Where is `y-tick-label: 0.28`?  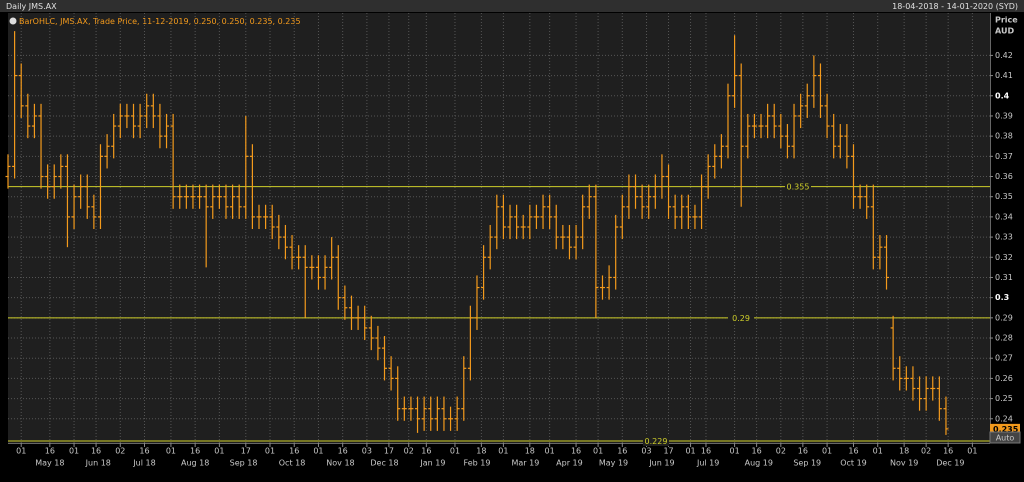
y-tick-label: 0.28 is located at coordinates (1004, 338).